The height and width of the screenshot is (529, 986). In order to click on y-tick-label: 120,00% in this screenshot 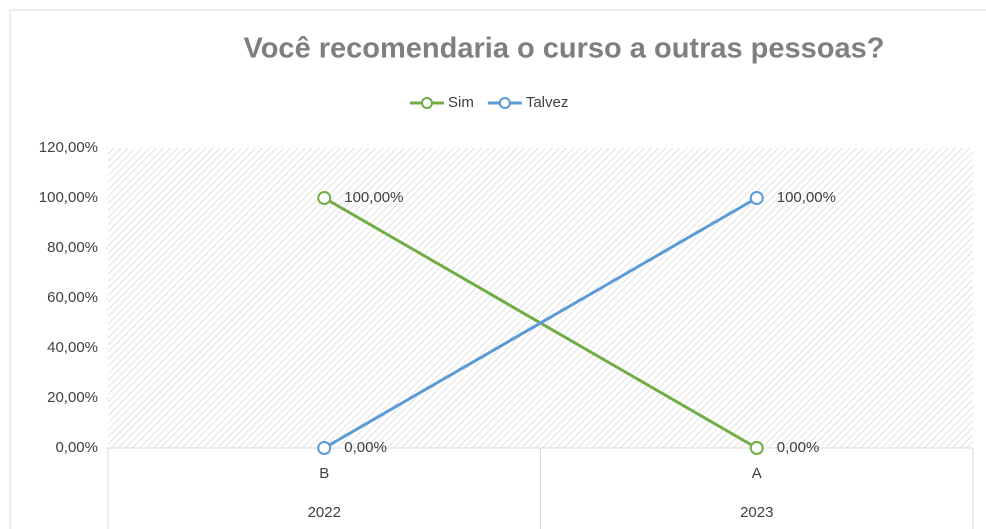, I will do `click(68, 147)`.